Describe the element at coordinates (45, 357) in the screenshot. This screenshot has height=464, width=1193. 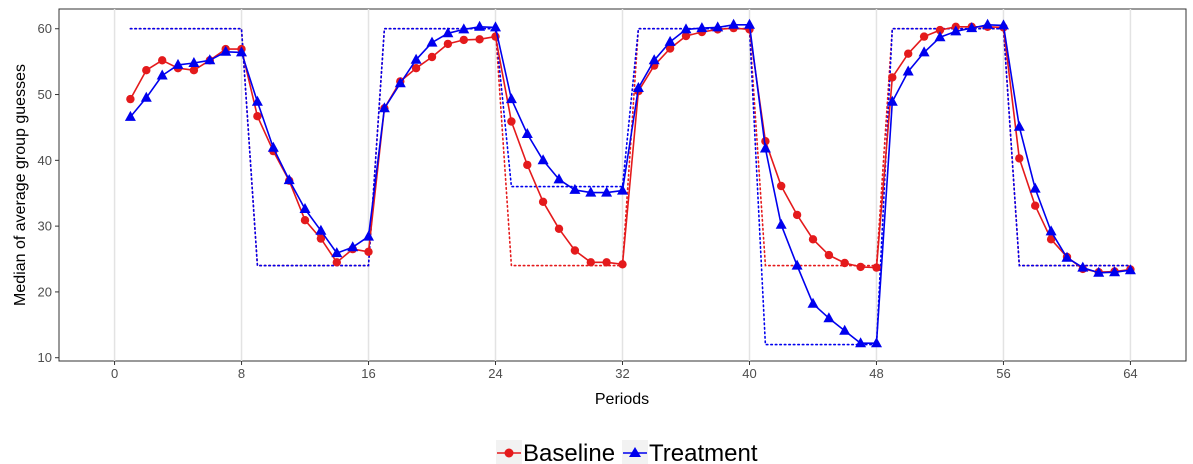
I see `y-tick-label: 10` at that location.